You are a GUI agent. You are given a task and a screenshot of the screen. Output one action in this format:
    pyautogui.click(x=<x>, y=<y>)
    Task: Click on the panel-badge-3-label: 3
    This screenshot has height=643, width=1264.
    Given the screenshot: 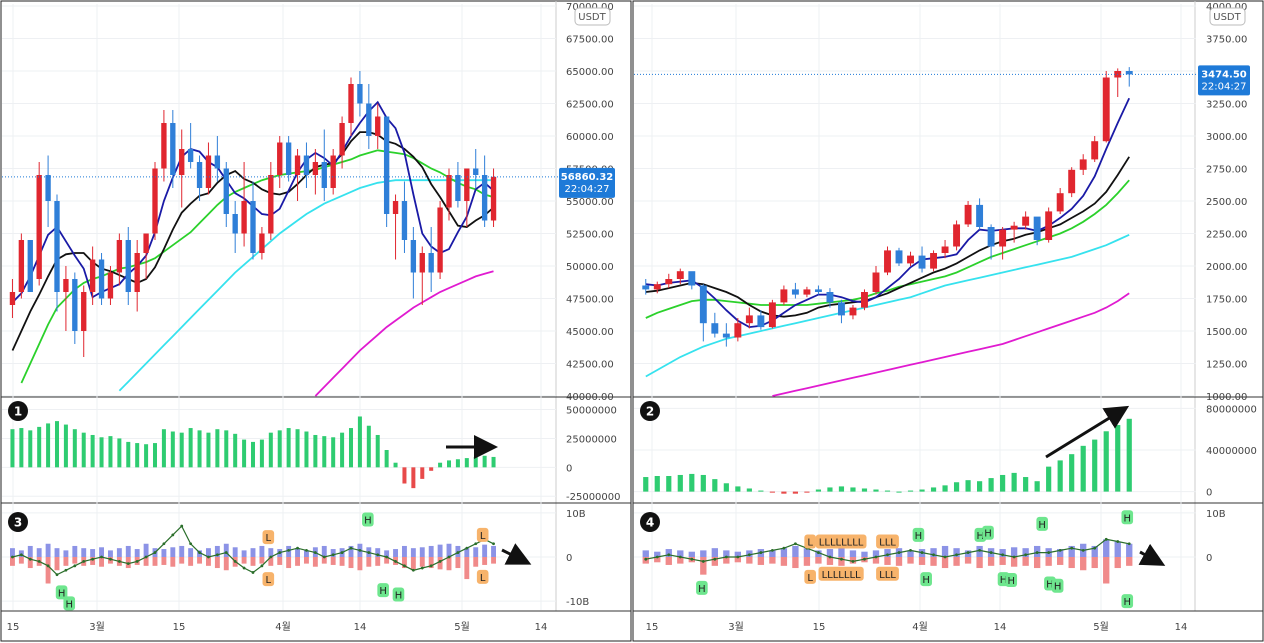 What is the action you would take?
    pyautogui.click(x=18, y=523)
    